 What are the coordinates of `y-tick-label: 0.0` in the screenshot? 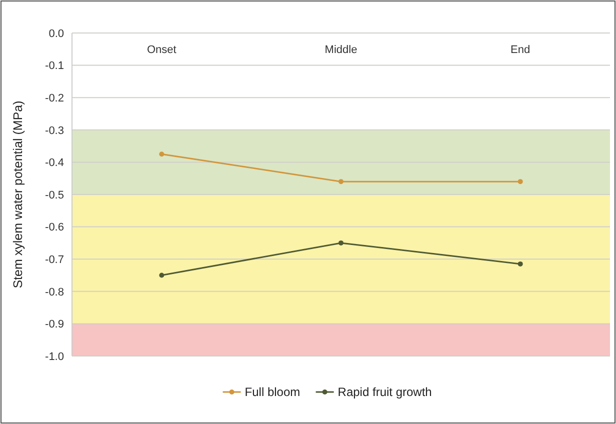 It's located at (56, 34).